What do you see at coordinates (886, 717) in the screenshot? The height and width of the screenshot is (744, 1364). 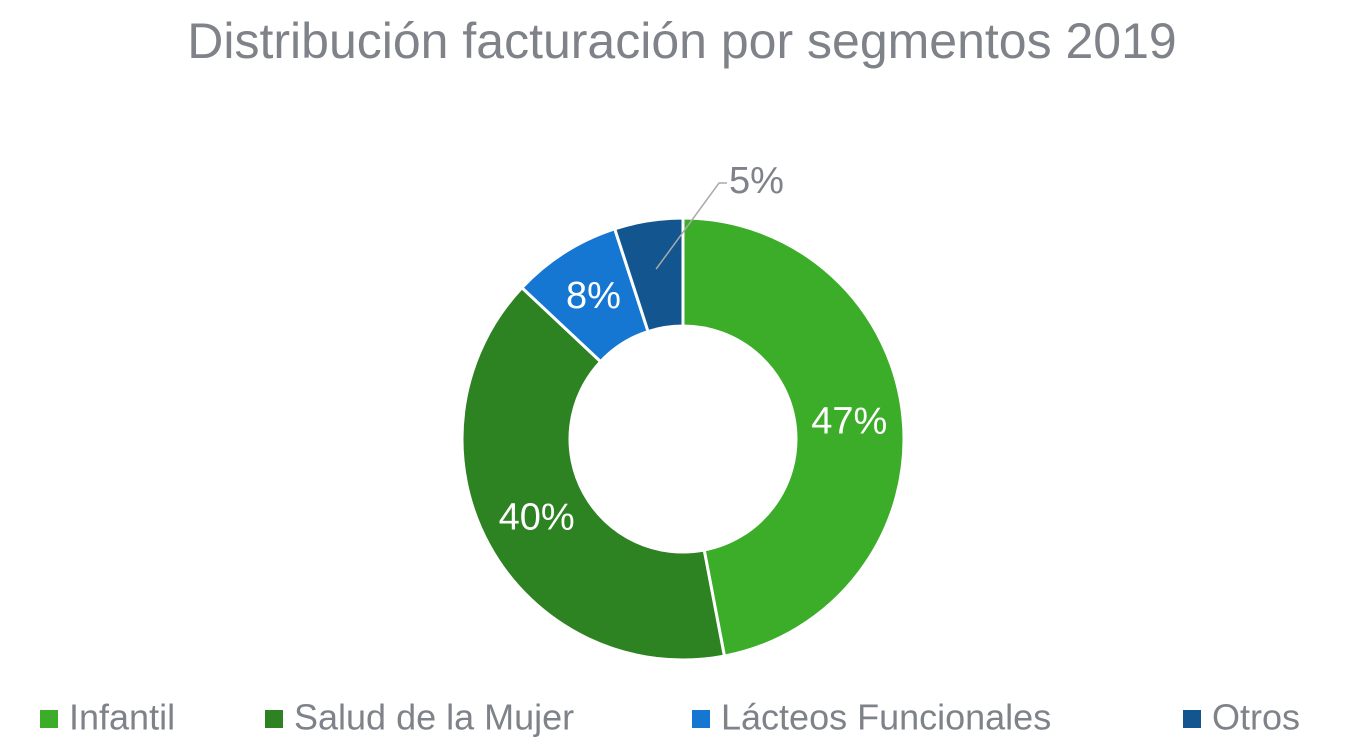 I see `legend-label: Lácteos Funcionales` at bounding box center [886, 717].